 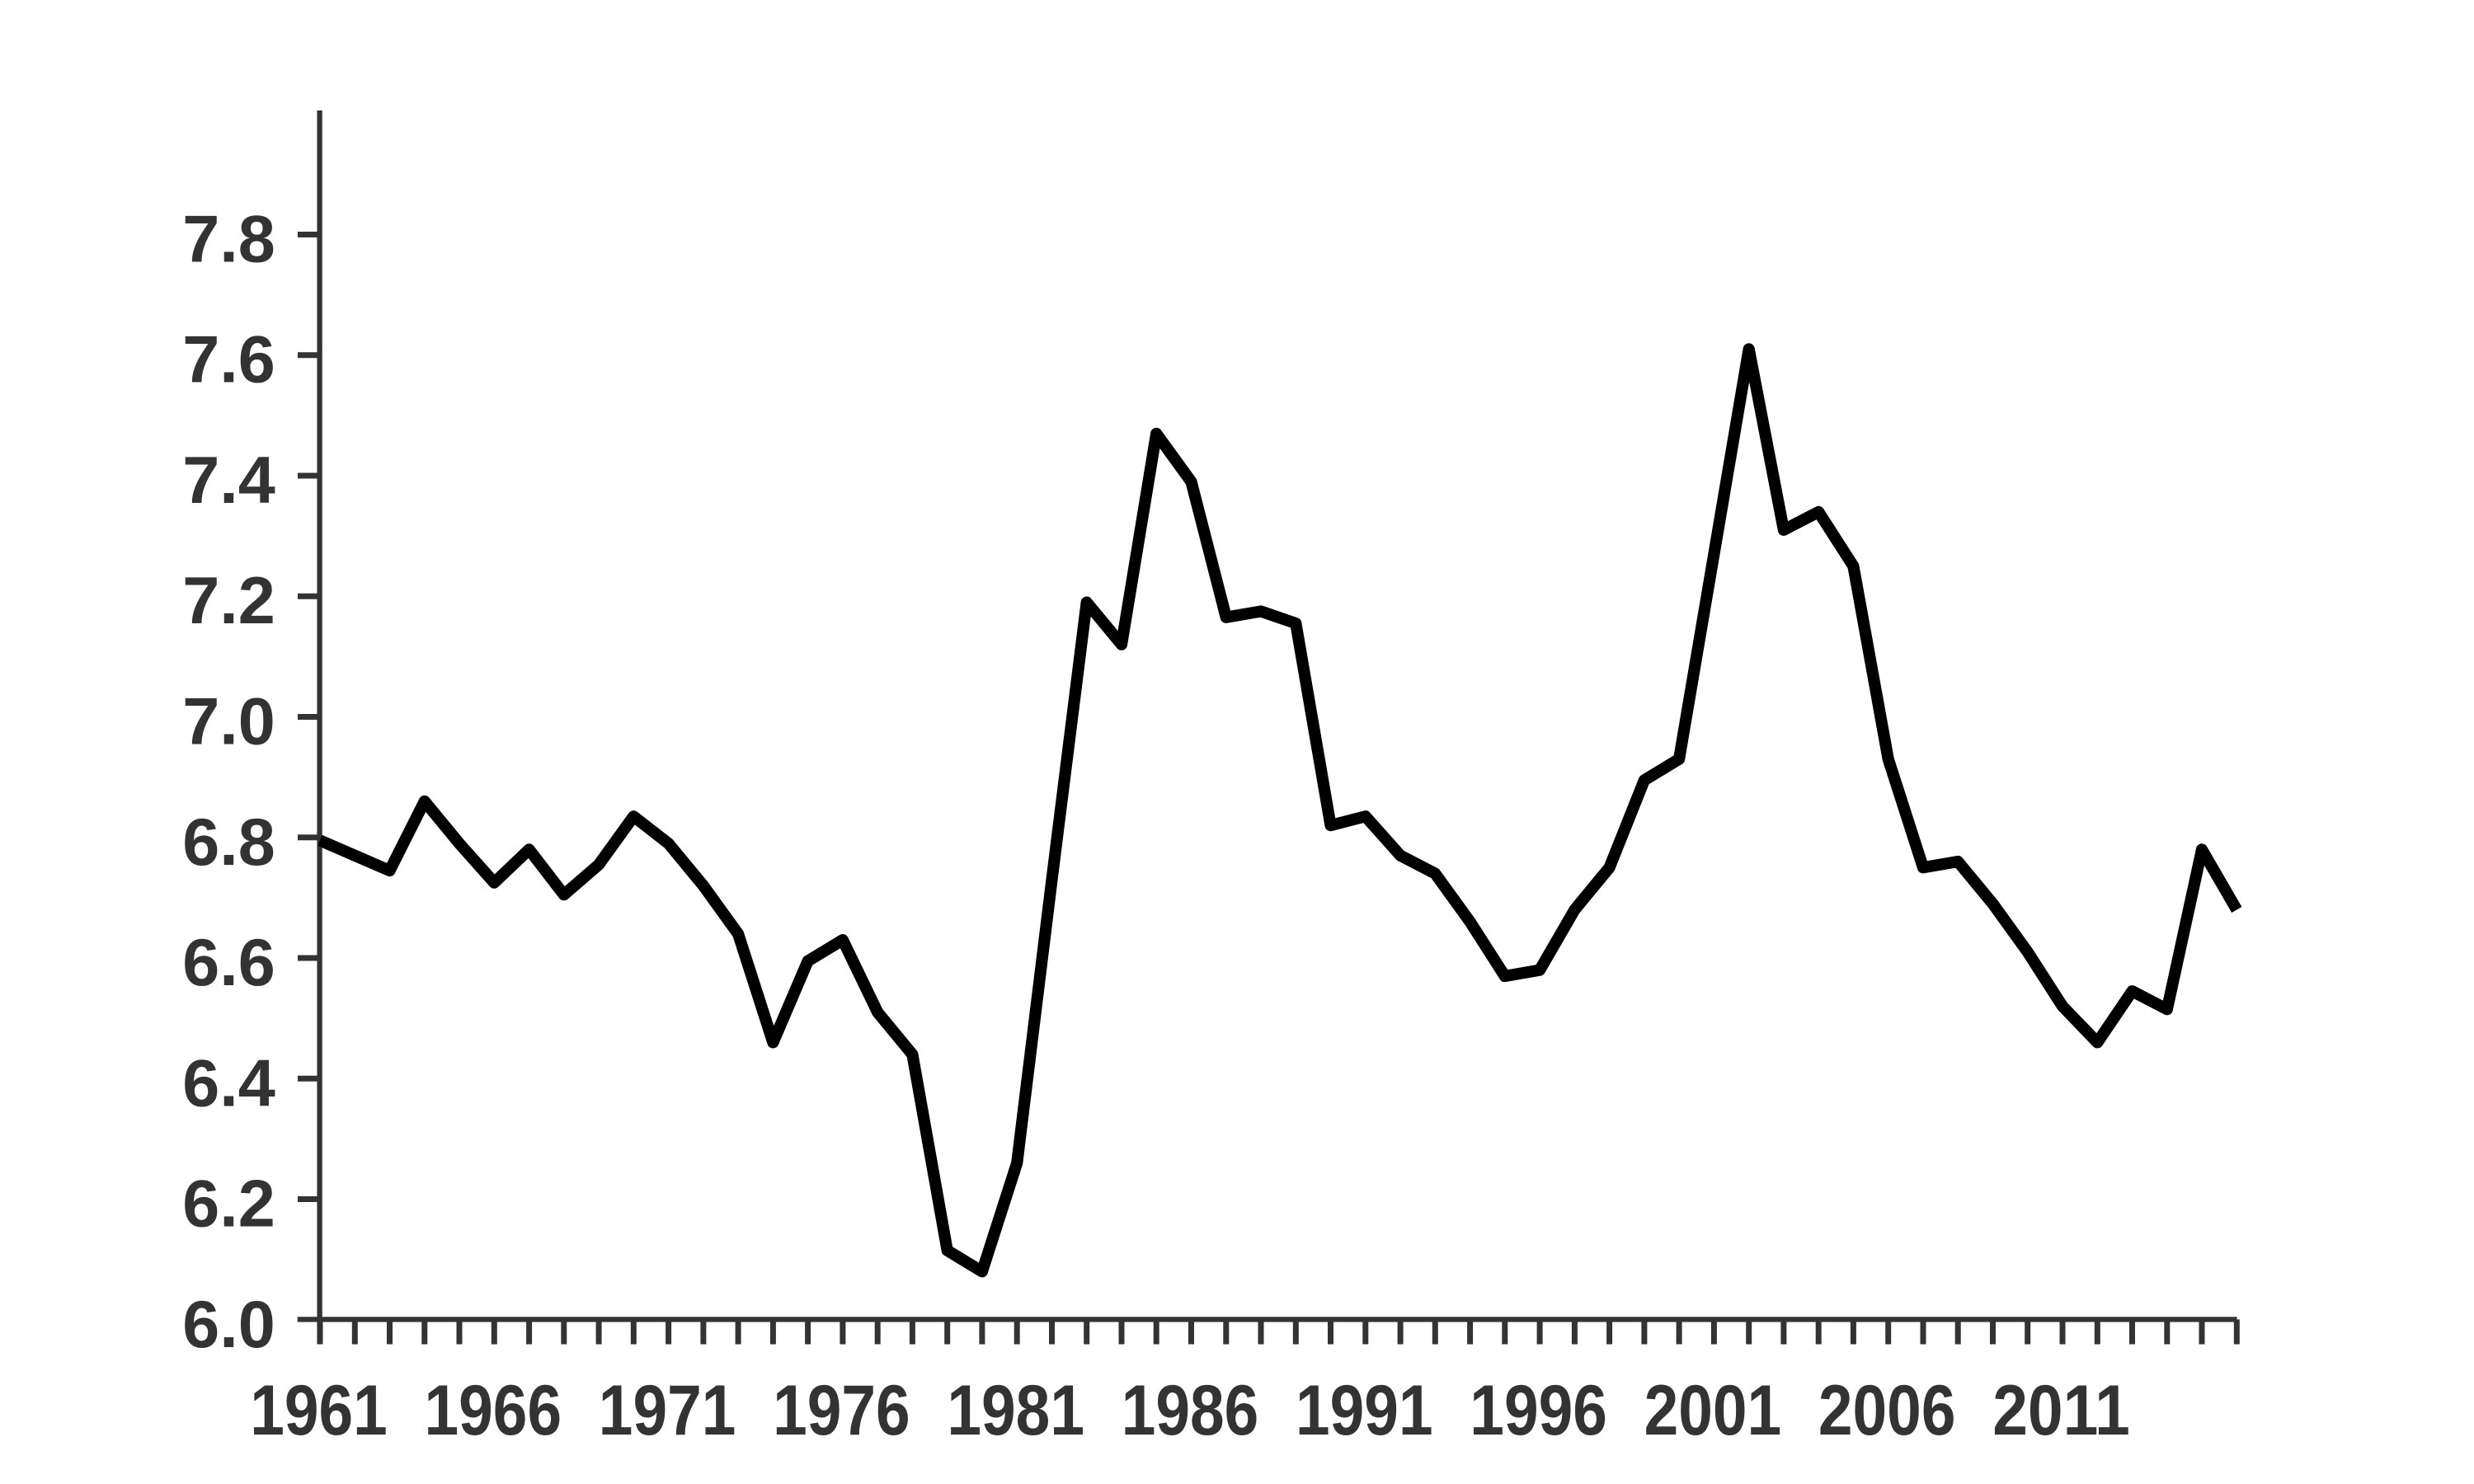 What do you see at coordinates (228, 601) in the screenshot?
I see `svg-text: 7.2` at bounding box center [228, 601].